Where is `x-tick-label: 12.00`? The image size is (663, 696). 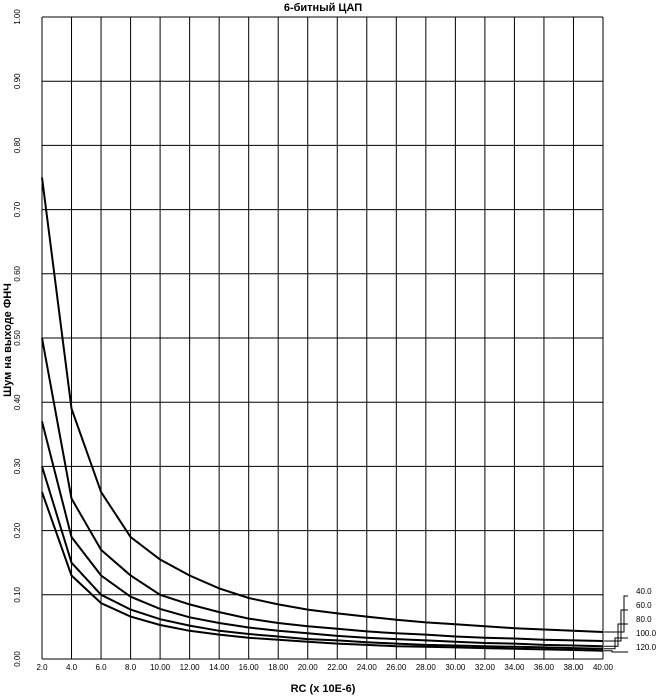
x-tick-label: 12.00 is located at coordinates (190, 667).